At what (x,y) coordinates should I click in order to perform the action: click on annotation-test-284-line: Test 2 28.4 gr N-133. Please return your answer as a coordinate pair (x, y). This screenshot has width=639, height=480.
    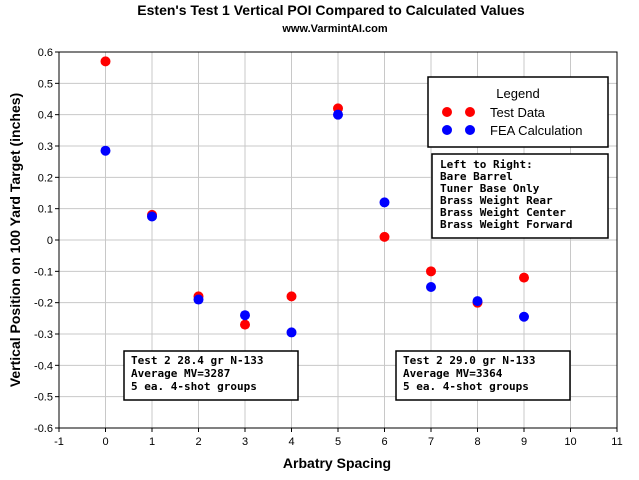
    Looking at the image, I should click on (197, 360).